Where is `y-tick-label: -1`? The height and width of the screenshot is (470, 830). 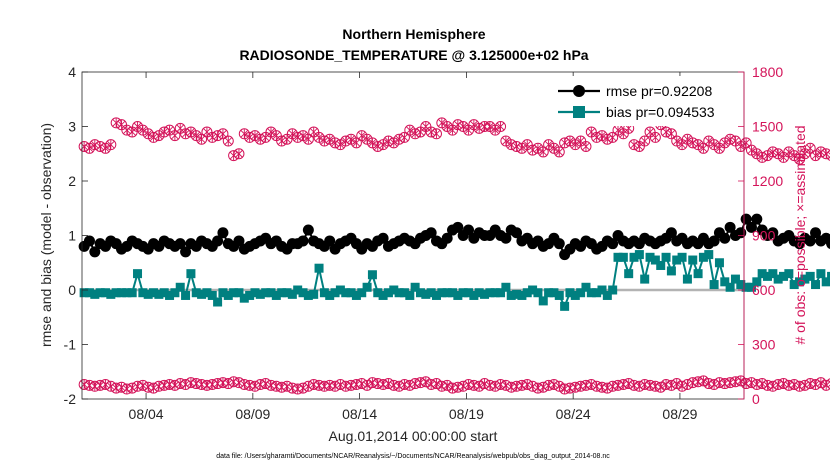
y-tick-label: -1 is located at coordinates (70, 345).